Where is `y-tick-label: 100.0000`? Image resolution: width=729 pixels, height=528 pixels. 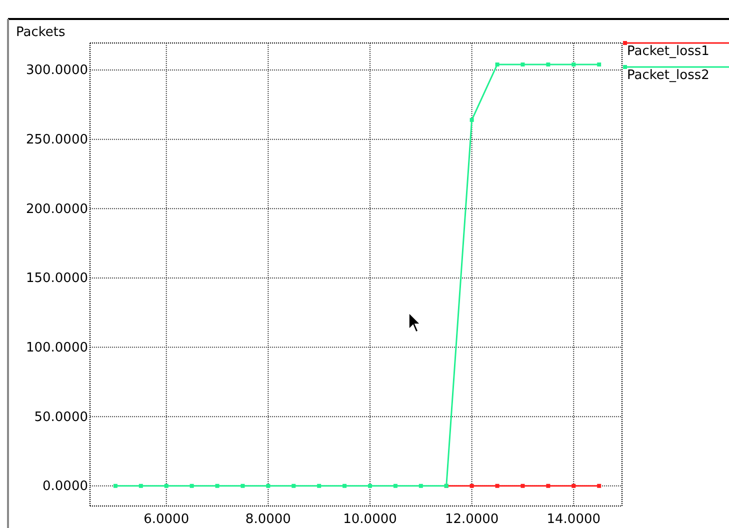
y-tick-label: 100.0000 is located at coordinates (57, 348).